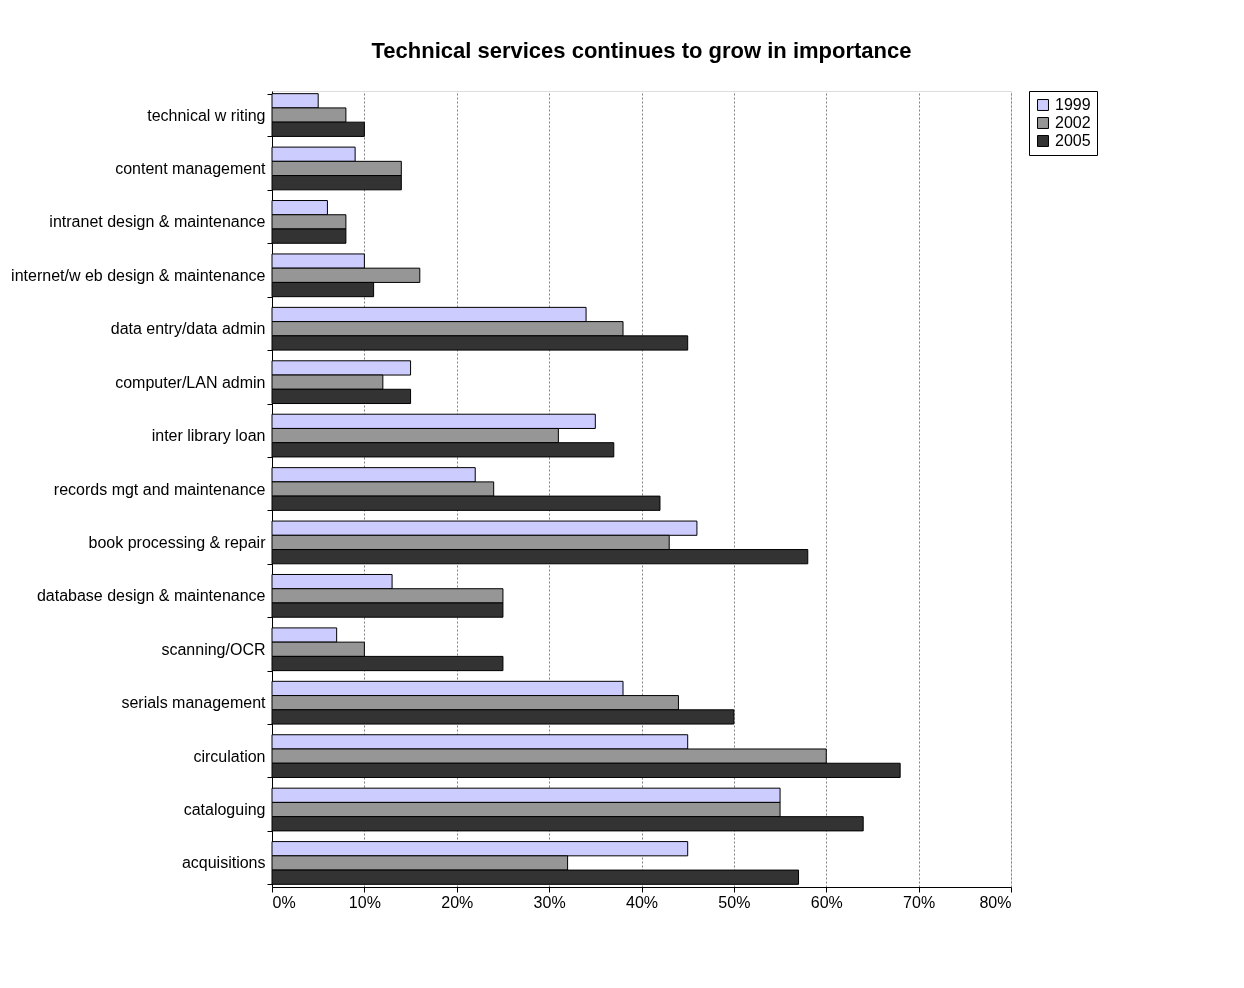 This screenshot has height=988, width=1244. Describe the element at coordinates (549, 902) in the screenshot. I see `x-tick-label: 30%` at that location.